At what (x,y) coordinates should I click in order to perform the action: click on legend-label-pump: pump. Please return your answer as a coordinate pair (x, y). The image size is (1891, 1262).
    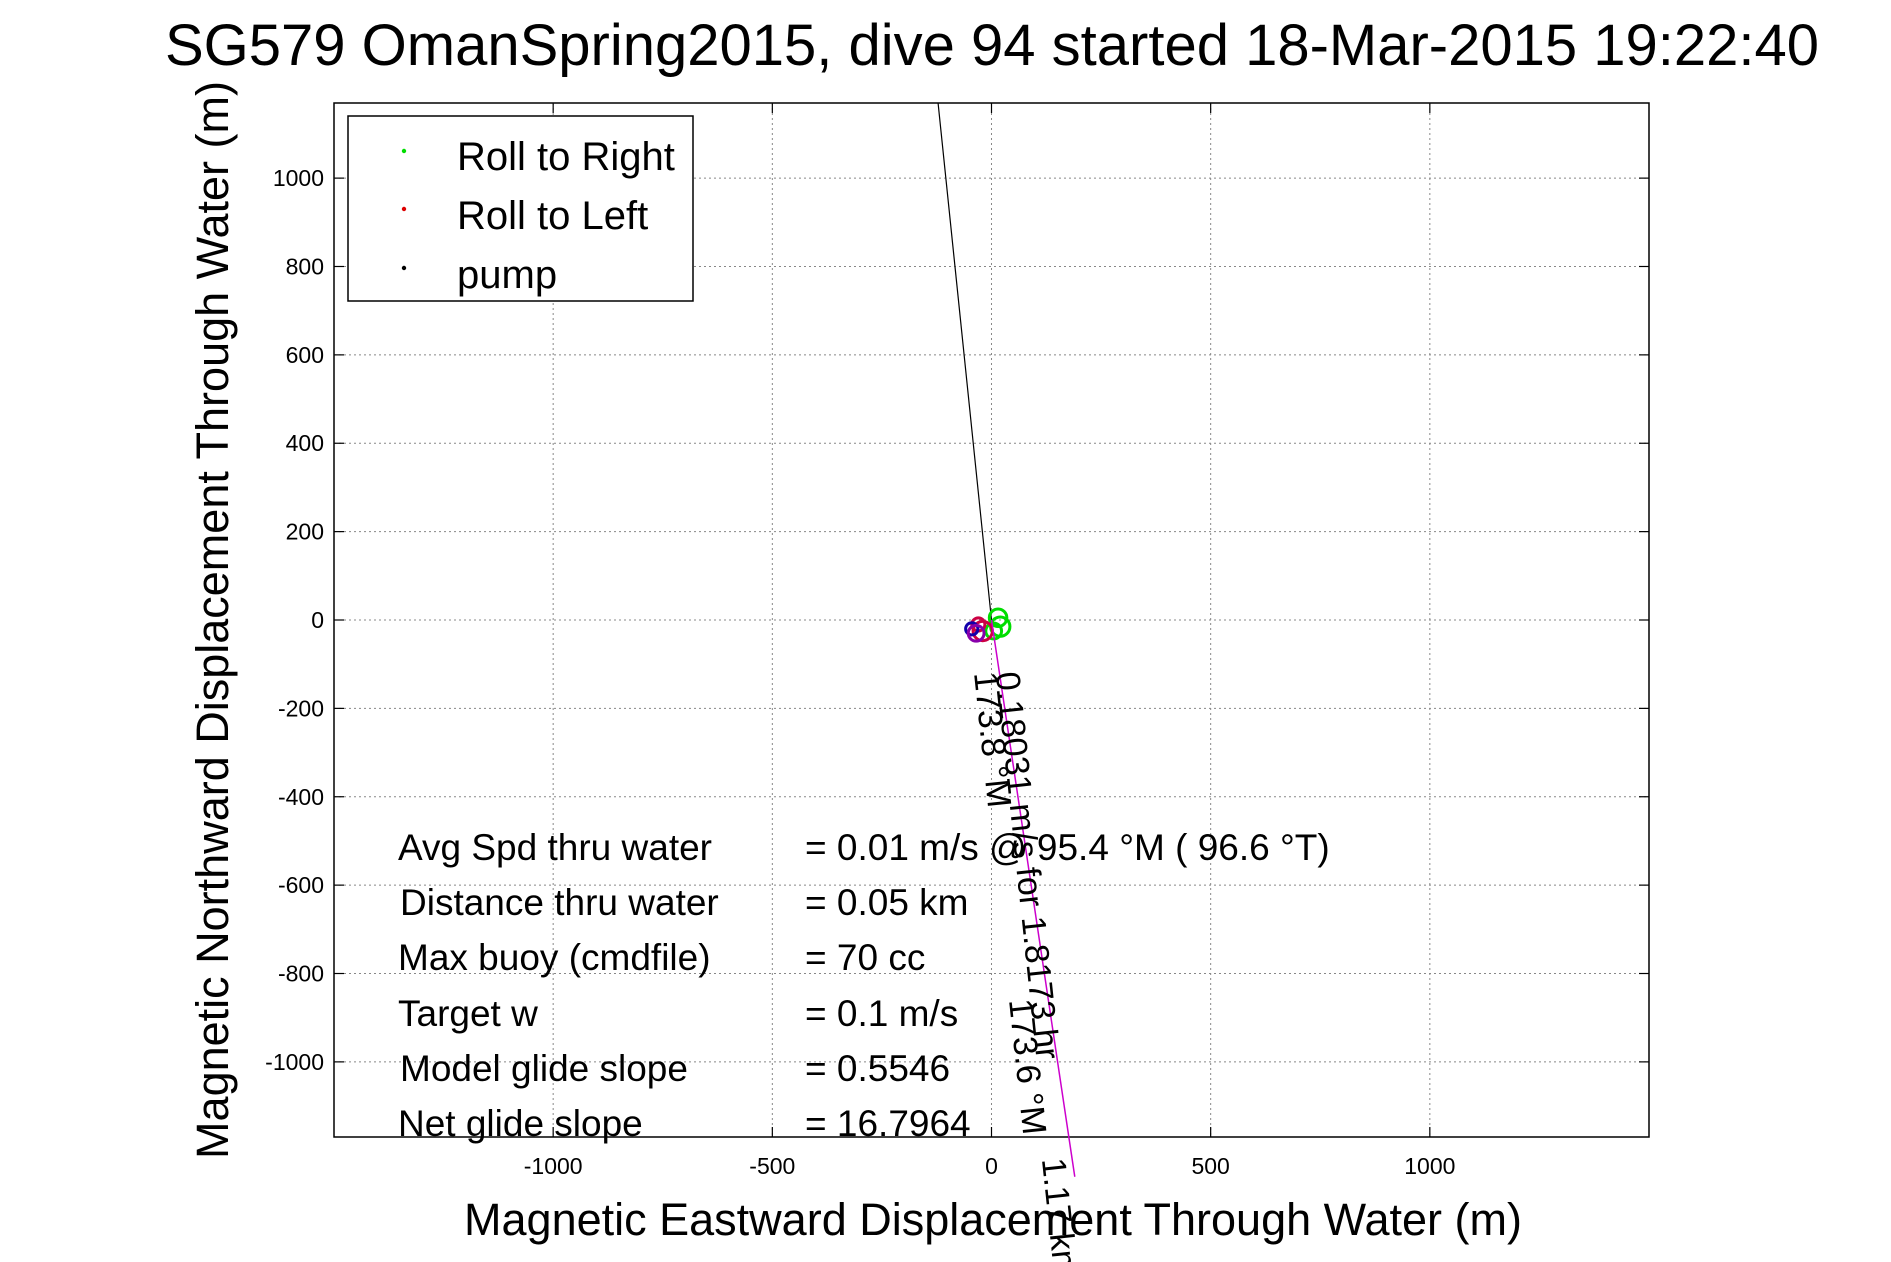
    Looking at the image, I should click on (507, 275).